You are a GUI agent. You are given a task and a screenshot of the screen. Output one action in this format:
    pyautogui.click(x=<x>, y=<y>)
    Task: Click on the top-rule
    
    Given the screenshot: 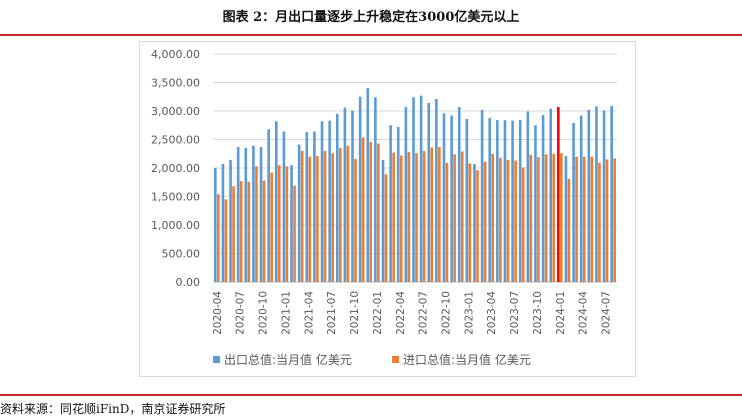 What is the action you would take?
    pyautogui.click(x=371, y=35)
    